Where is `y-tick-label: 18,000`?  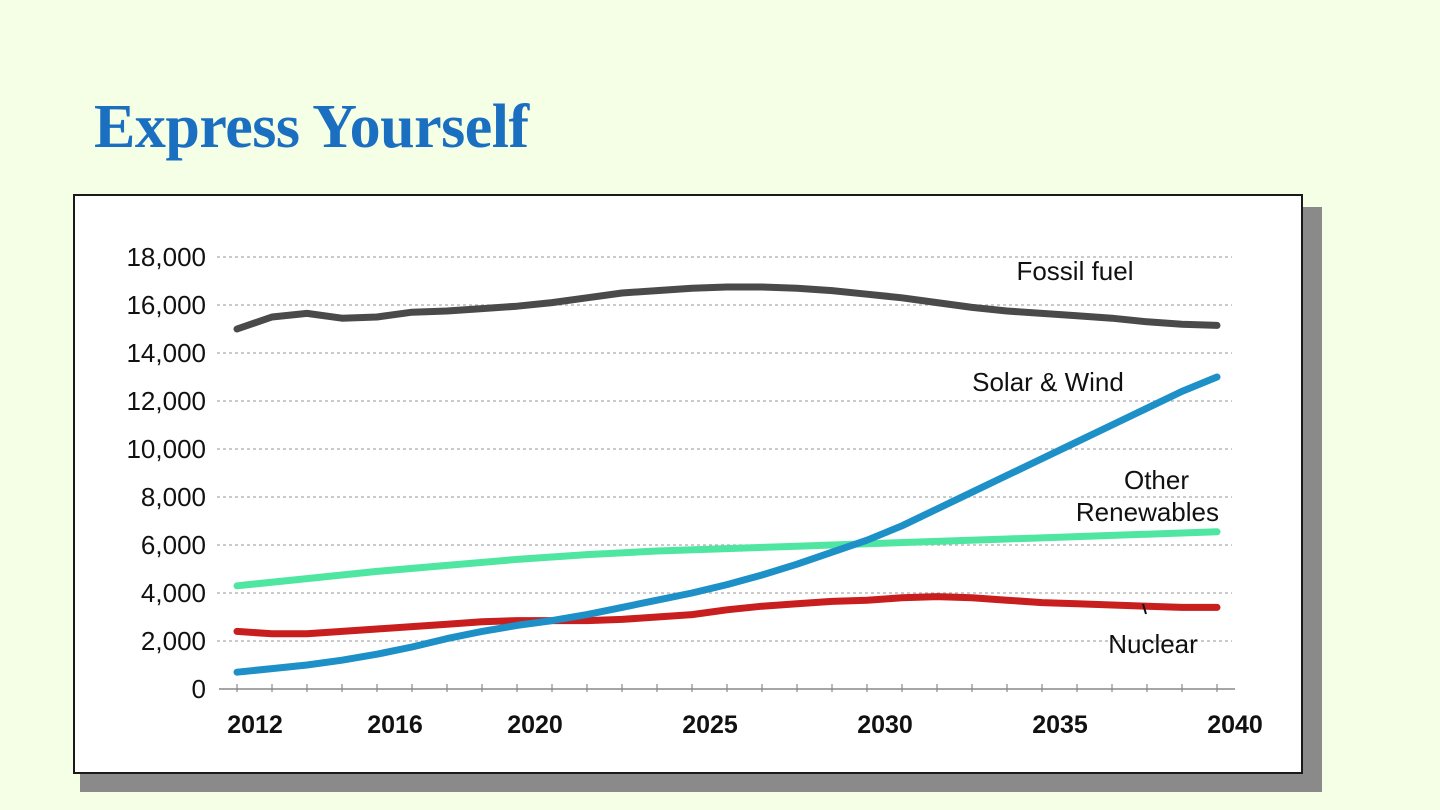 y-tick-label: 18,000 is located at coordinates (166, 257).